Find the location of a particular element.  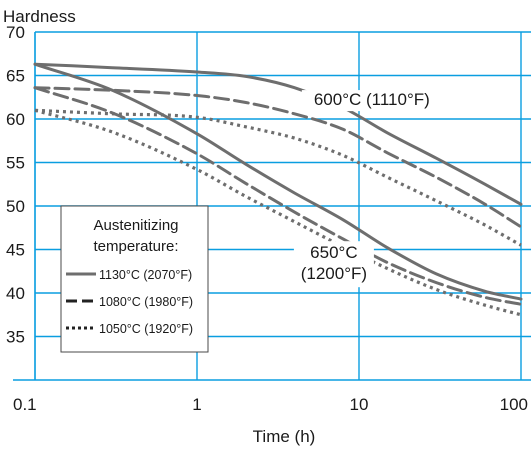

x-axis-label: Time (h) is located at coordinates (284, 436).